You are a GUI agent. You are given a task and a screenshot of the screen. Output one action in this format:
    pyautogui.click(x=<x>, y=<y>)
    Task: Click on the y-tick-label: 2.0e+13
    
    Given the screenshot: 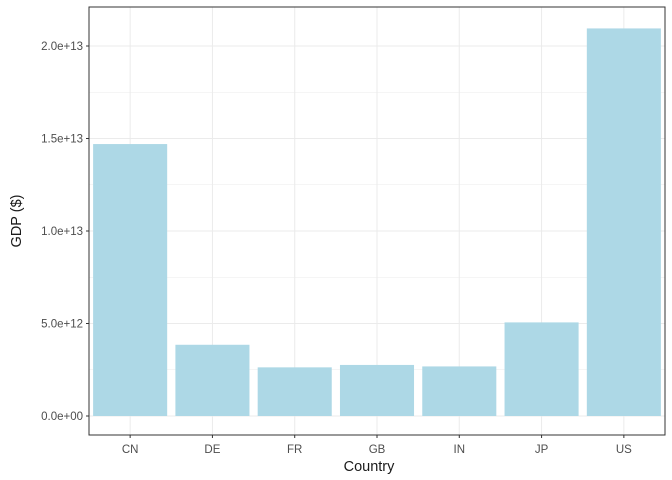 What is the action you would take?
    pyautogui.click(x=62, y=47)
    